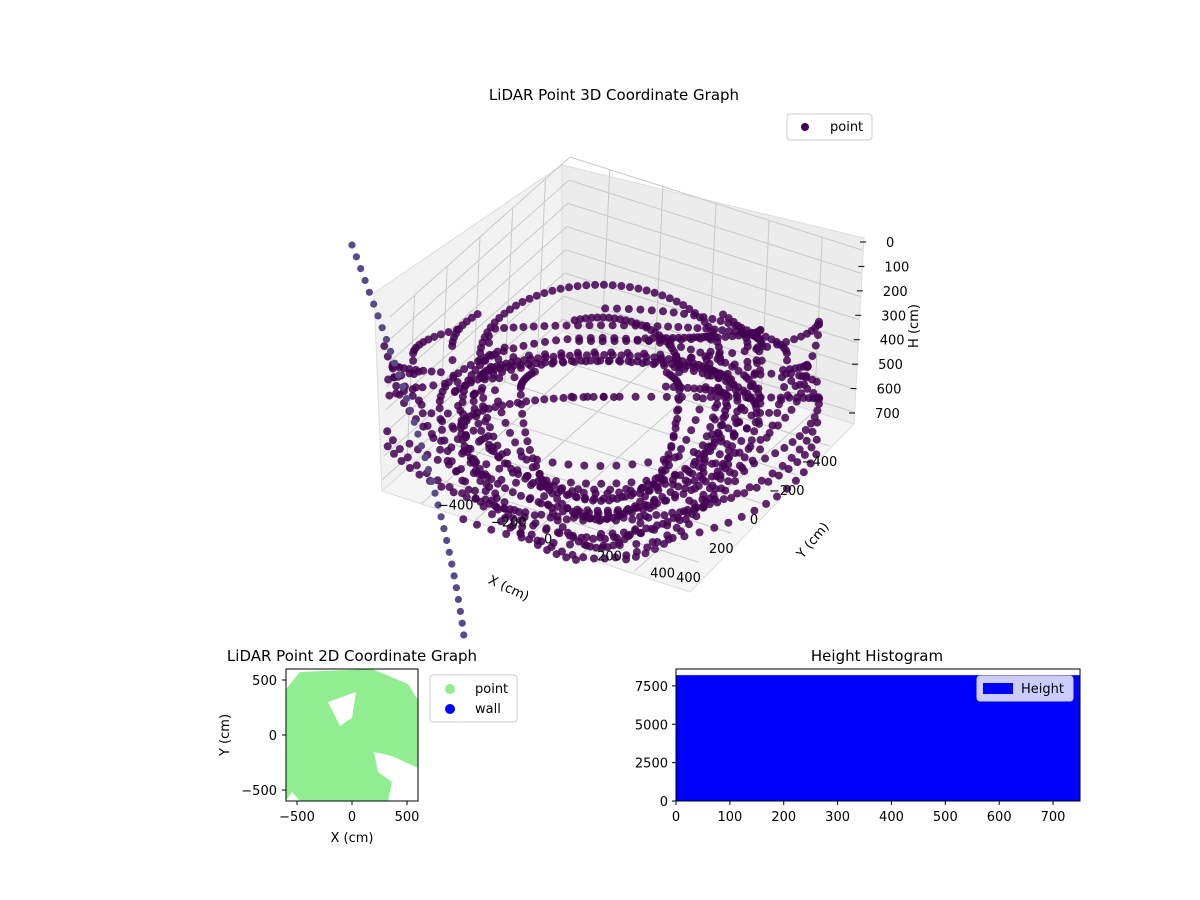 This screenshot has width=1200, height=900. What do you see at coordinates (1042, 689) in the screenshot?
I see `legend-histogram-label: Height` at bounding box center [1042, 689].